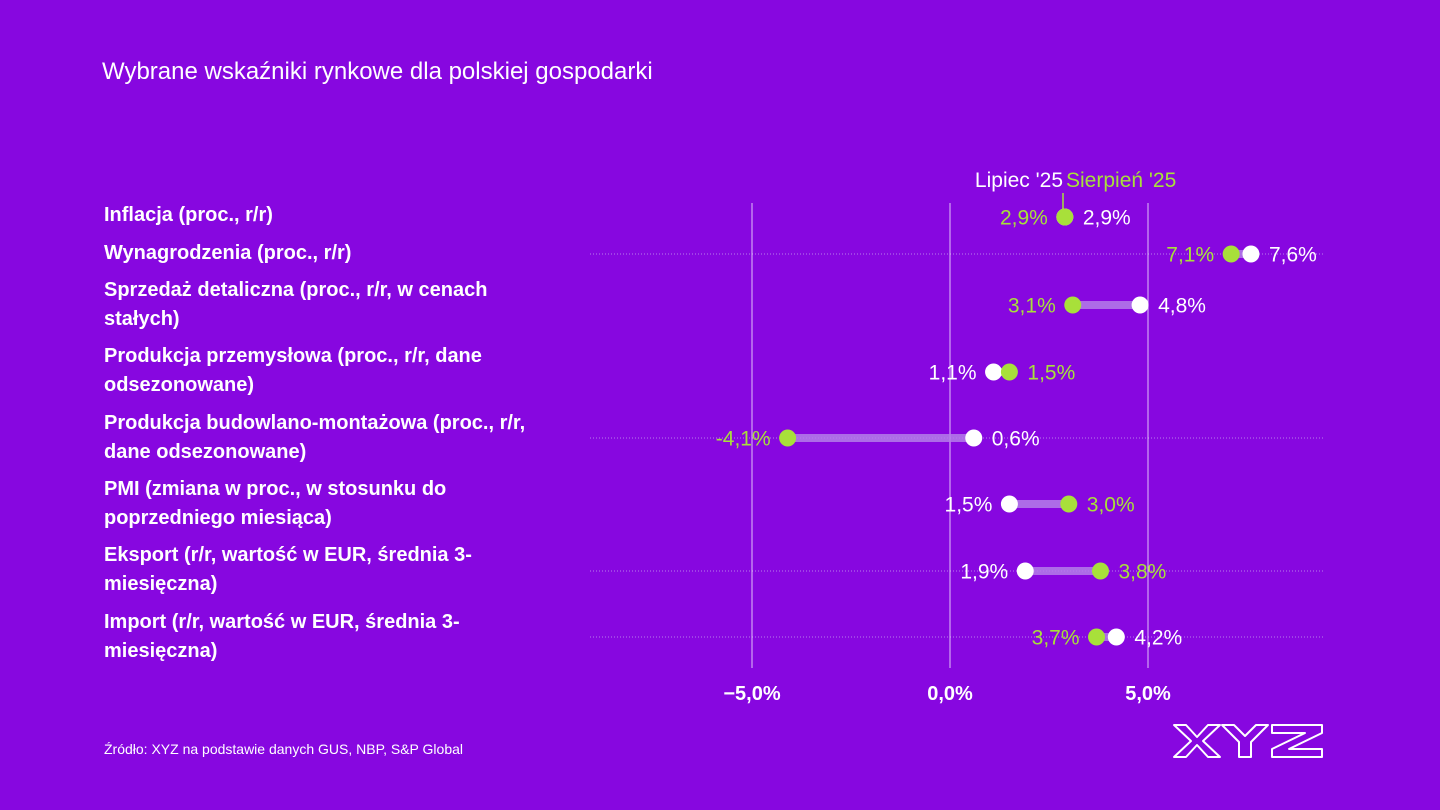 Image resolution: width=1440 pixels, height=810 pixels. I want to click on xyz-logo, so click(1248, 741).